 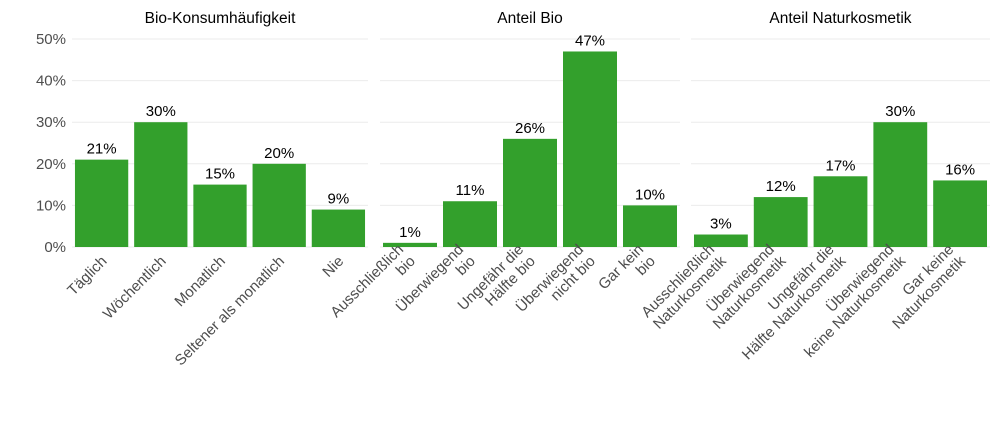 I want to click on y-tick-label: 30%, so click(x=51, y=122).